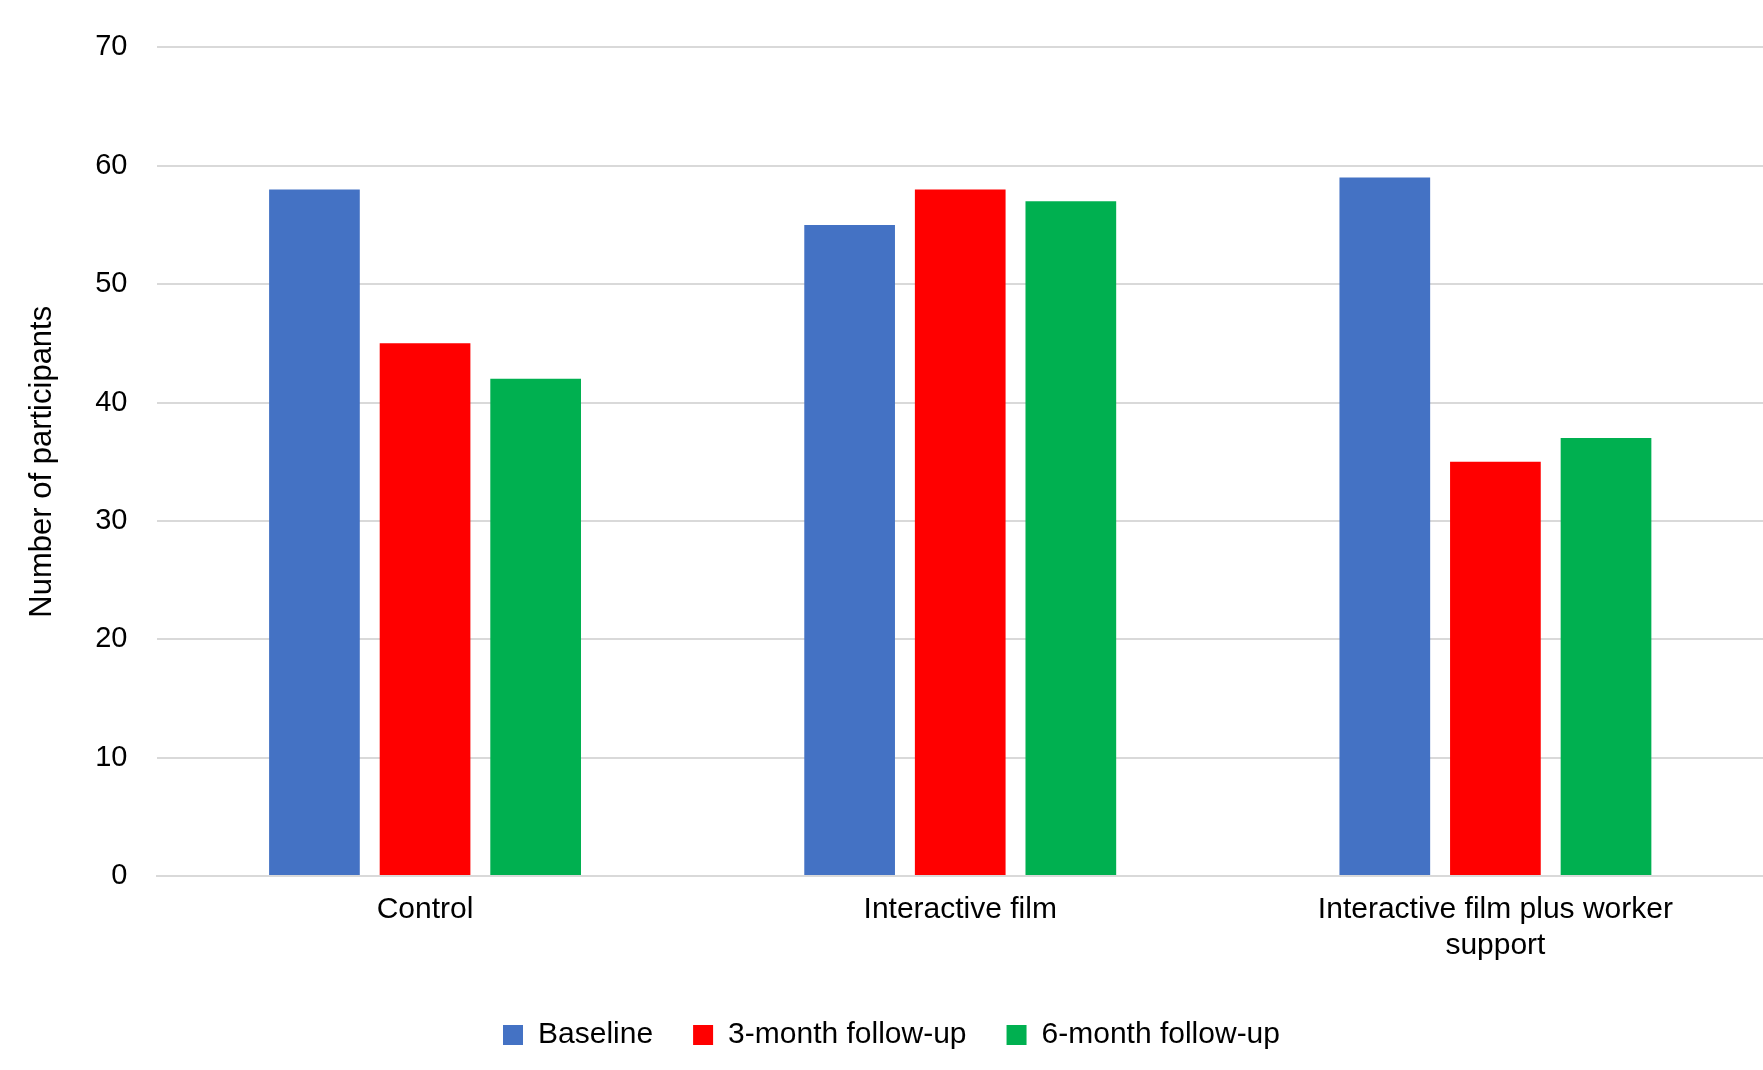 The image size is (1763, 1070). Describe the element at coordinates (41, 461) in the screenshot. I see `y-axis-title: Number of participants` at that location.